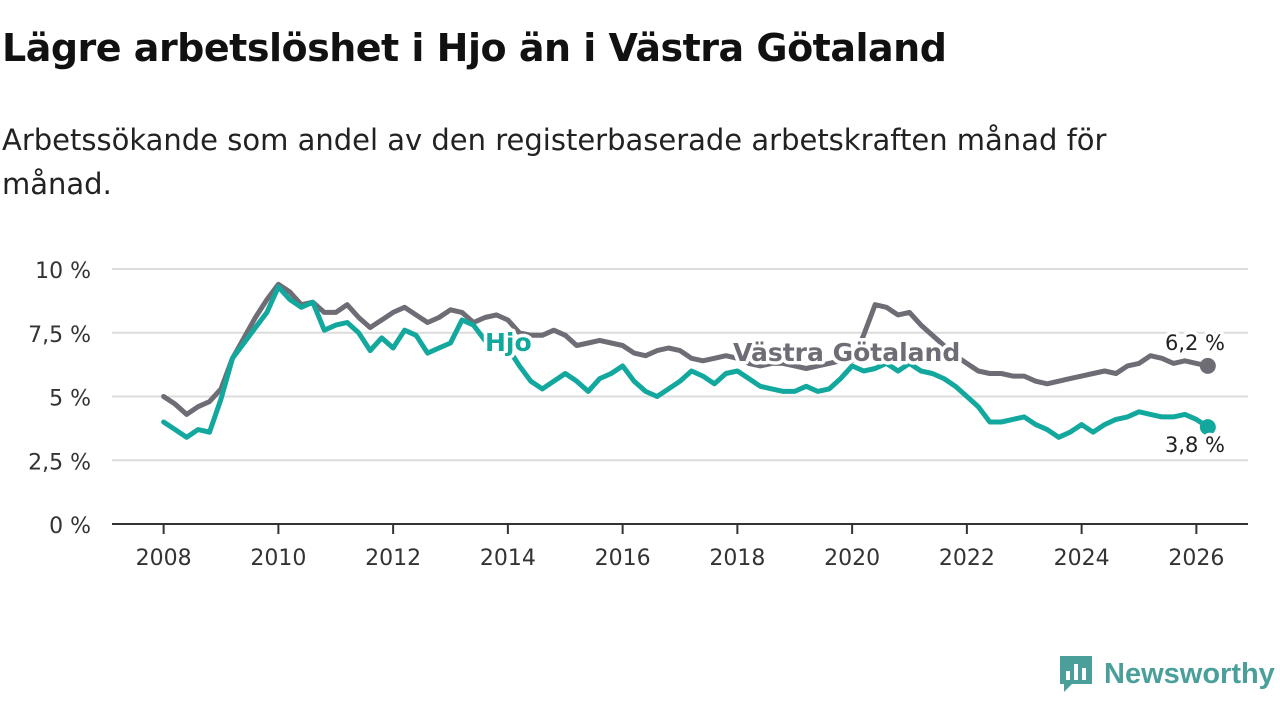 Image resolution: width=1280 pixels, height=720 pixels. I want to click on y-tick-label: 5 %, so click(70, 399).